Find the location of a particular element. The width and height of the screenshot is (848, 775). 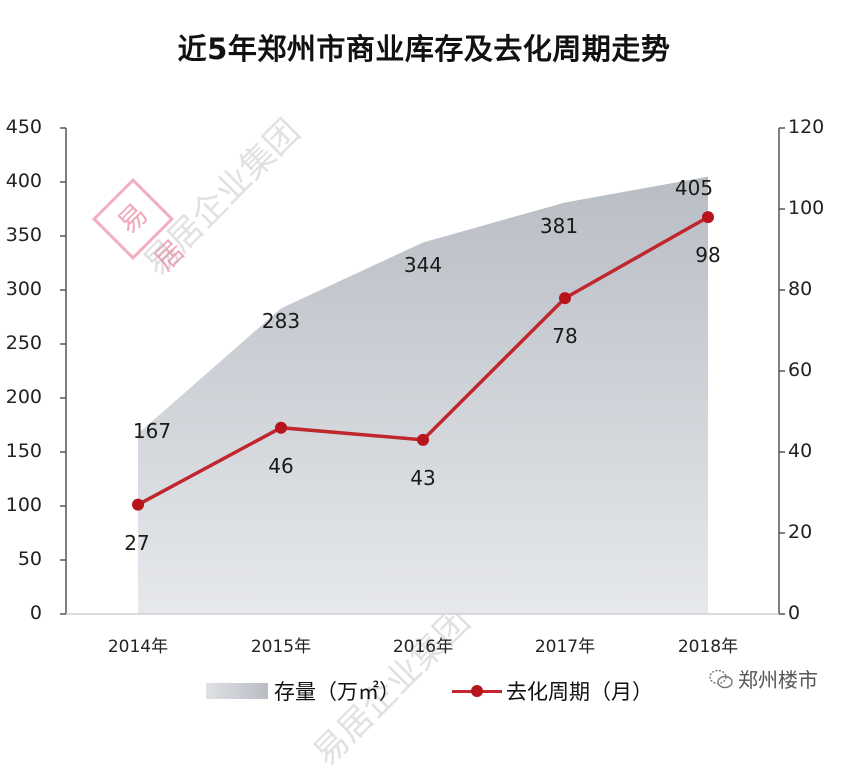

cycle-data-label: 46 is located at coordinates (281, 465).